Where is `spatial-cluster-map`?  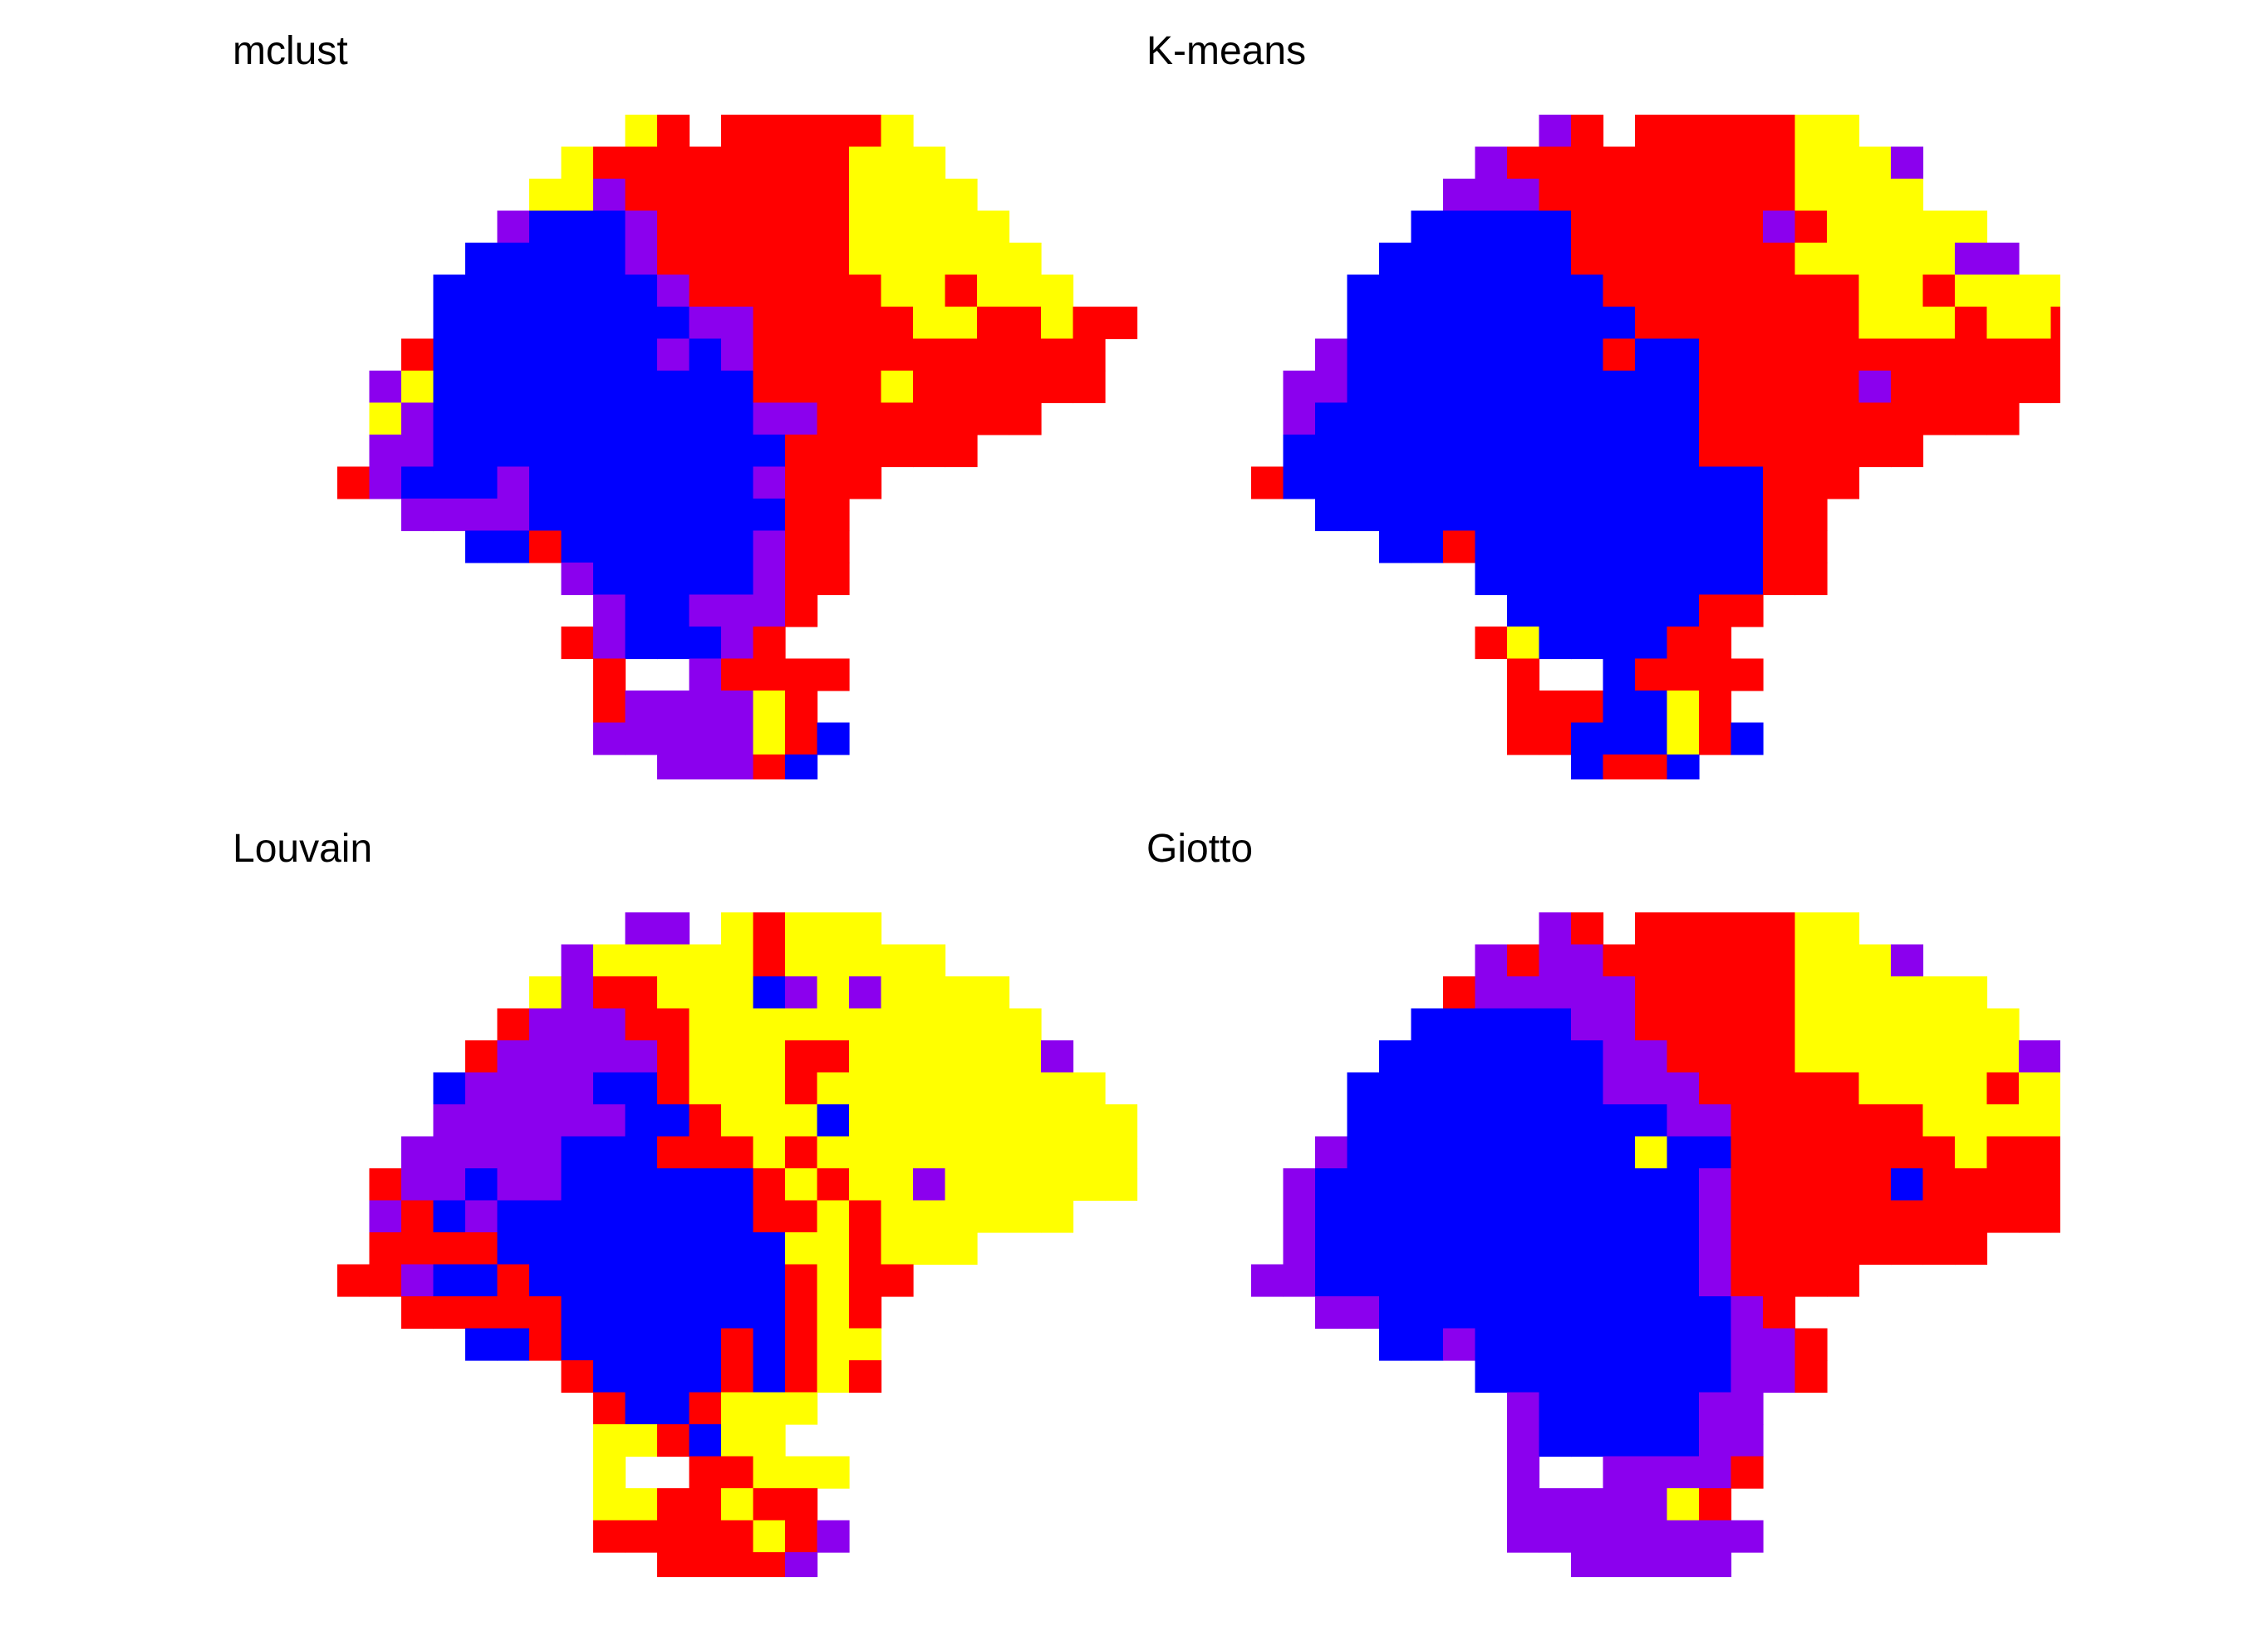
spatial-cluster-map is located at coordinates (738, 1244).